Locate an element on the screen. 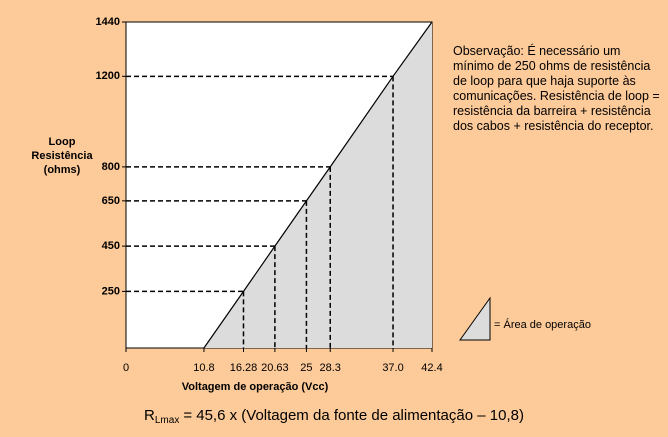  y-tick-label: 1440 is located at coordinates (108, 22).